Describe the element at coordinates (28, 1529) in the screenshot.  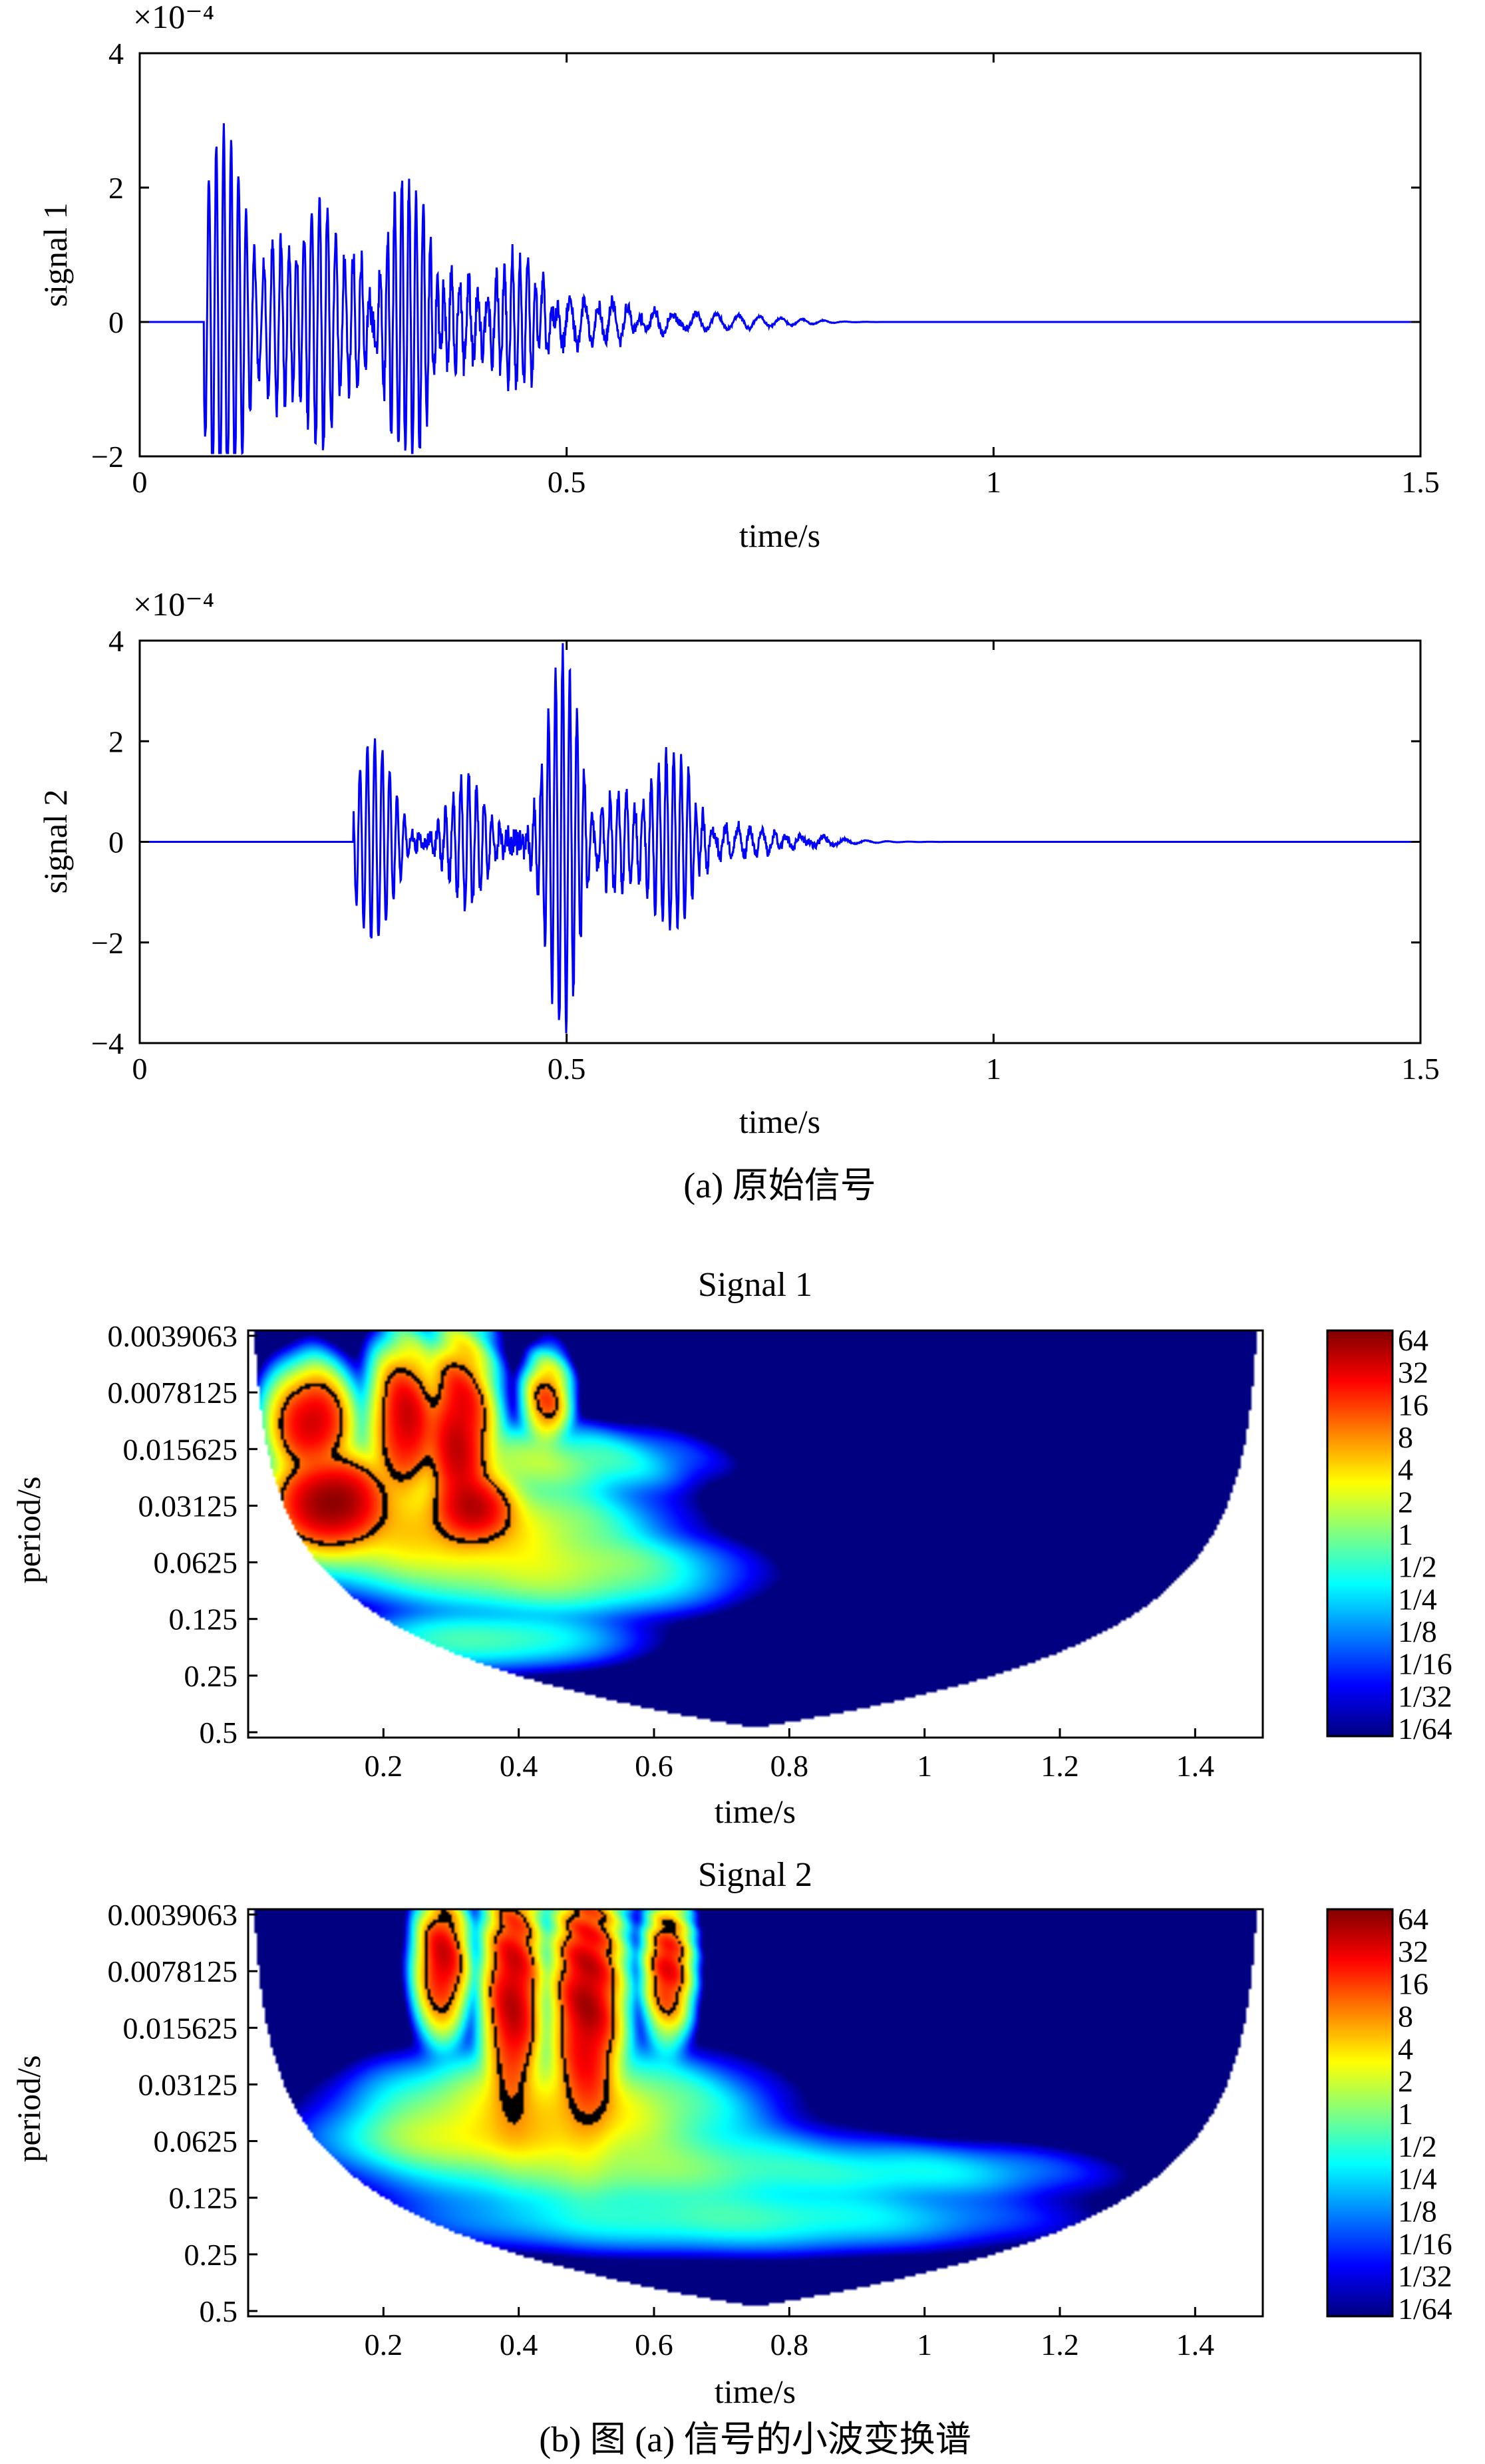
I see `wavelet1-ylabel: period/s` at that location.